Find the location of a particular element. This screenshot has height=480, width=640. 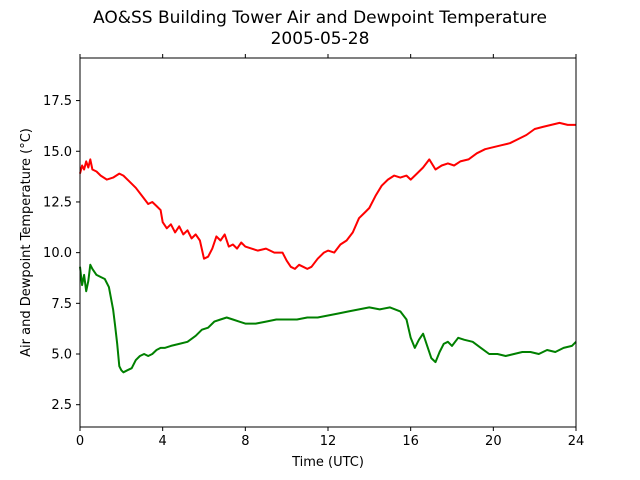

y-tick-label: 10.0 is located at coordinates (57, 253).